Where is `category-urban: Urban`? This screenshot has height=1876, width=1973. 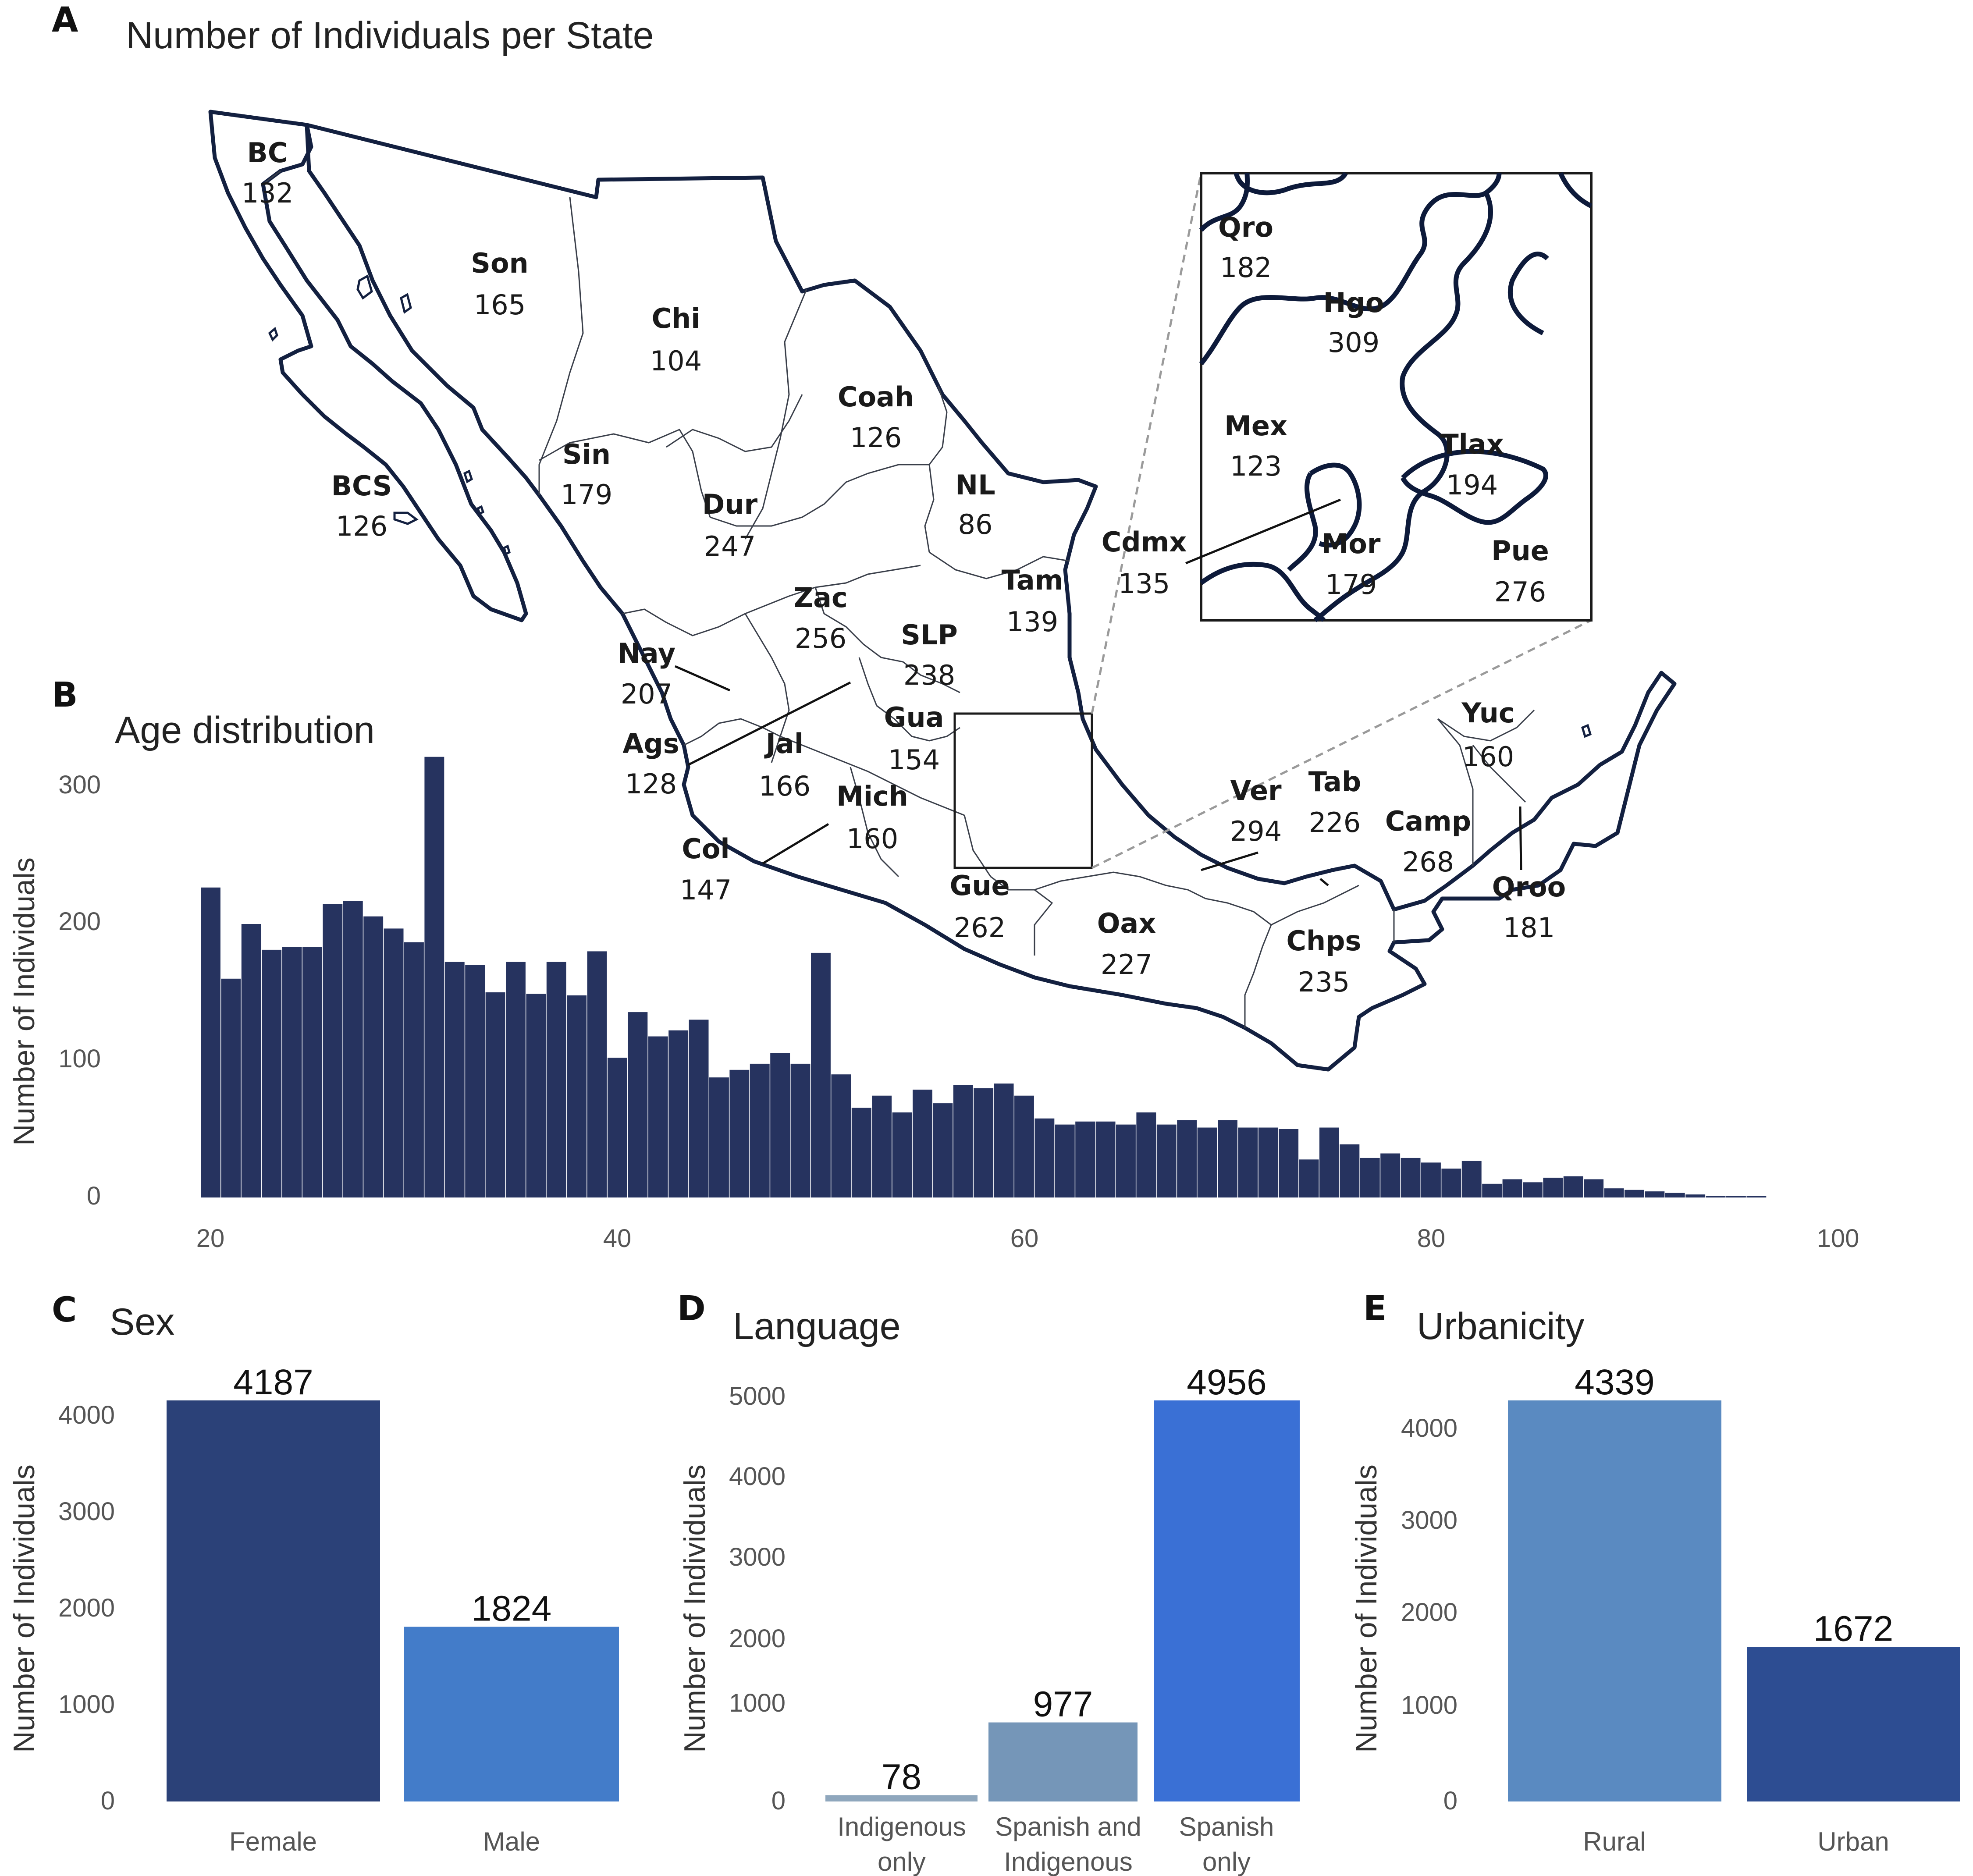
category-urban: Urban is located at coordinates (1853, 1841).